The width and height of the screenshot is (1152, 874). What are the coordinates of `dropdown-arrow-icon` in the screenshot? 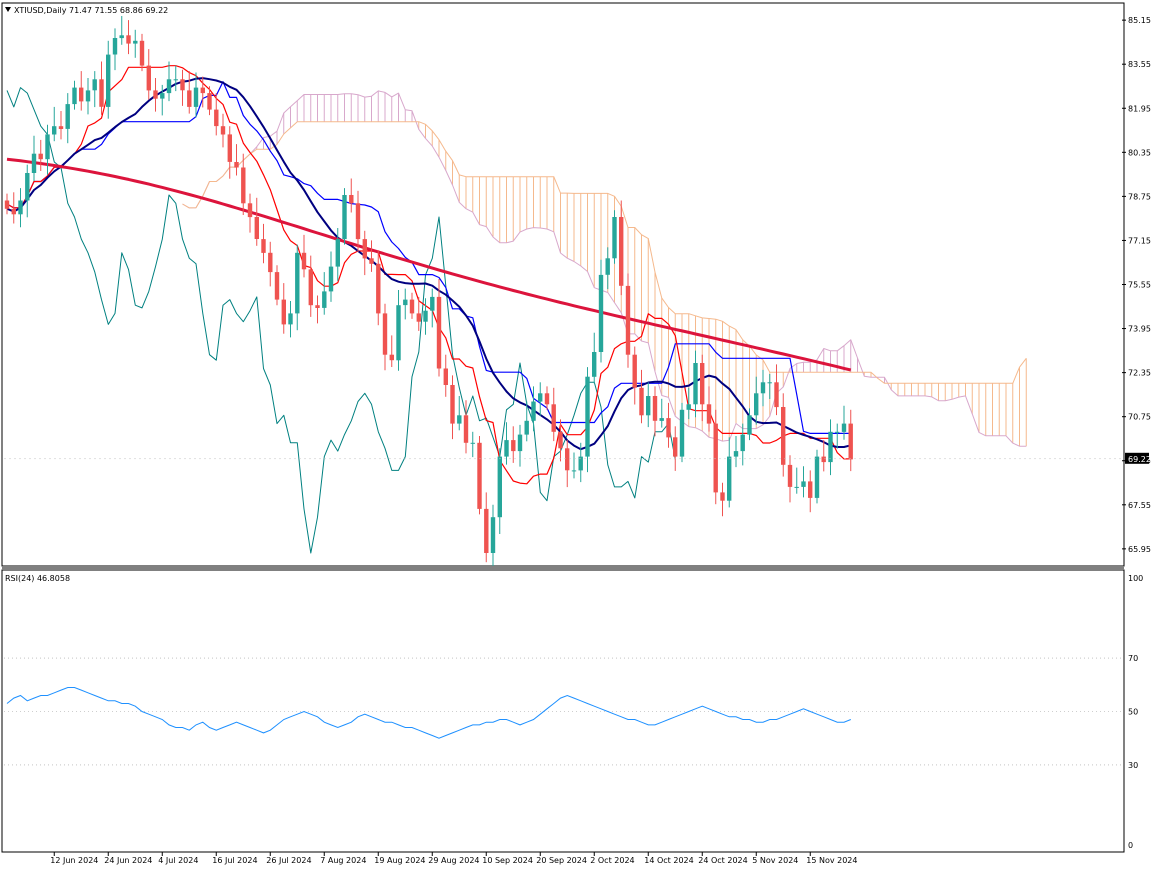 It's located at (8, 9).